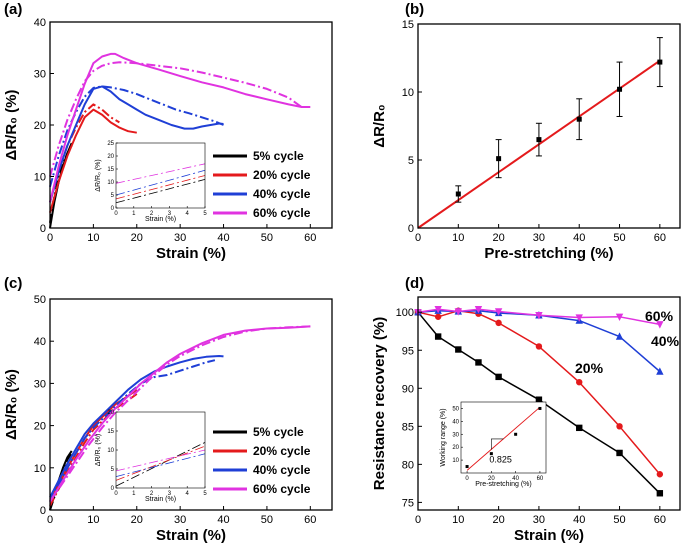  What do you see at coordinates (455, 422) in the screenshot?
I see `y-tick-label: 40` at bounding box center [455, 422].